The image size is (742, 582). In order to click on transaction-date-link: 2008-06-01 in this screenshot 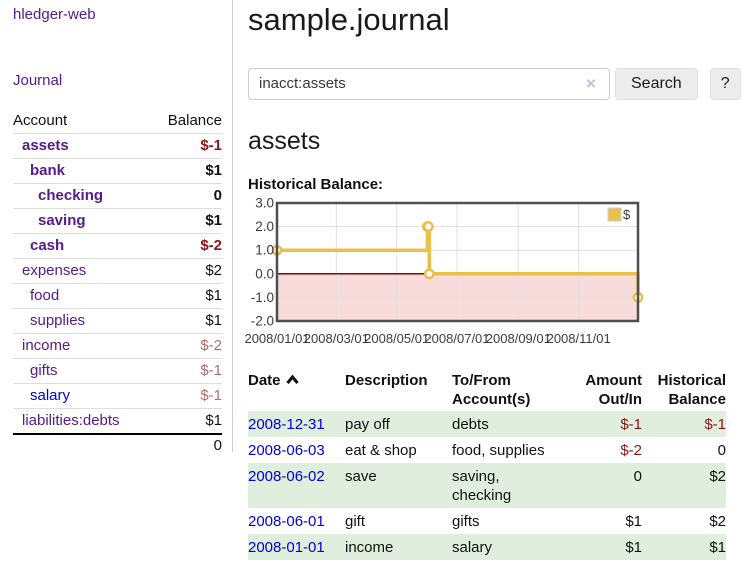, I will do `click(286, 521)`.